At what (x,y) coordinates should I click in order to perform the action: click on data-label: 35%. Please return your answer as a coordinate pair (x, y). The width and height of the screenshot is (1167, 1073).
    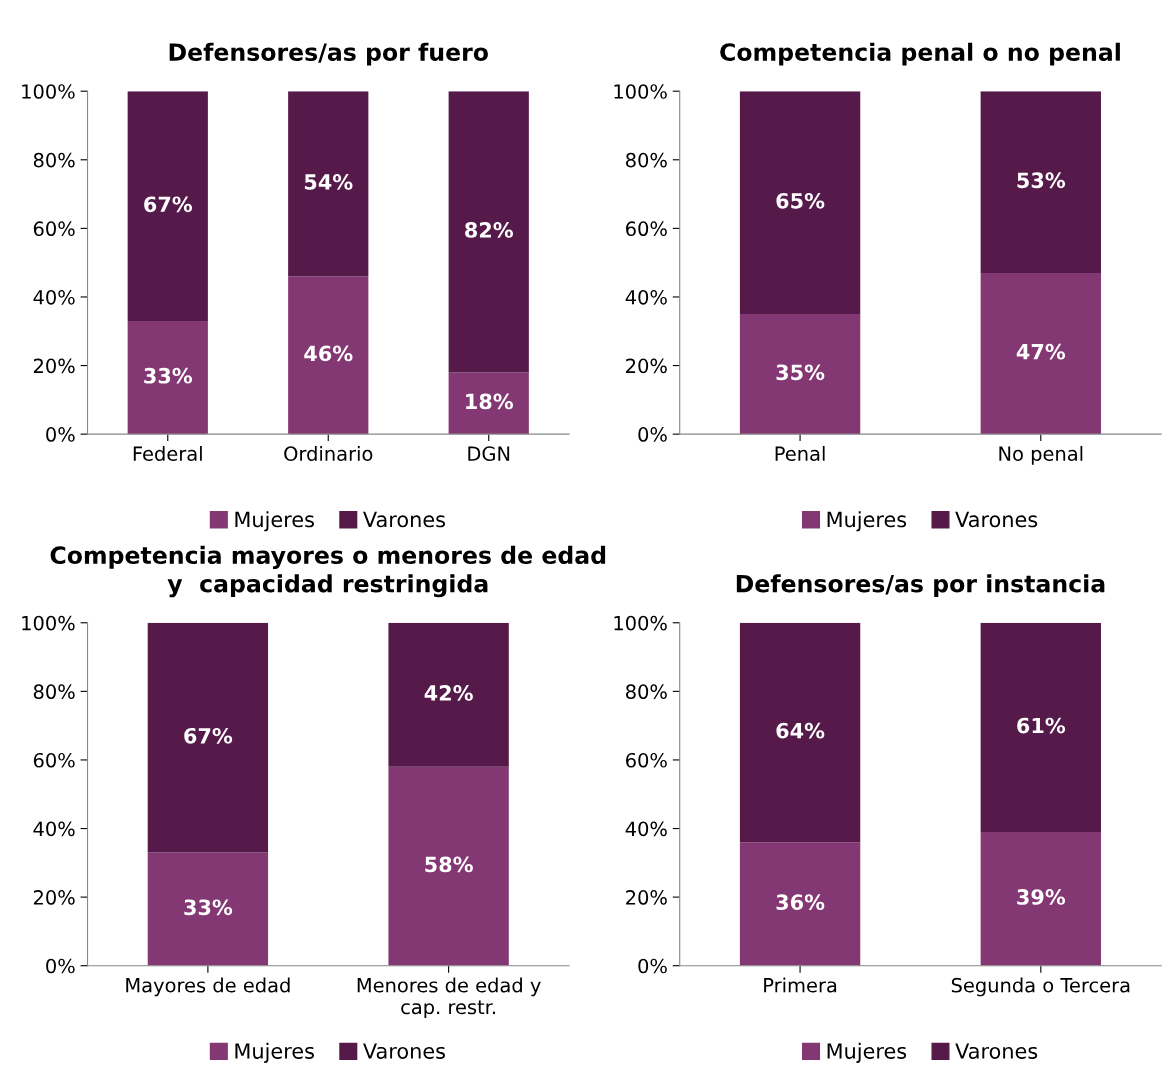
    Looking at the image, I should click on (800, 372).